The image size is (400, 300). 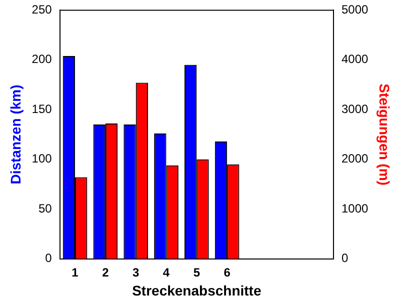 What do you see at coordinates (196, 272) in the screenshot?
I see `x-tick-label: 5` at bounding box center [196, 272].